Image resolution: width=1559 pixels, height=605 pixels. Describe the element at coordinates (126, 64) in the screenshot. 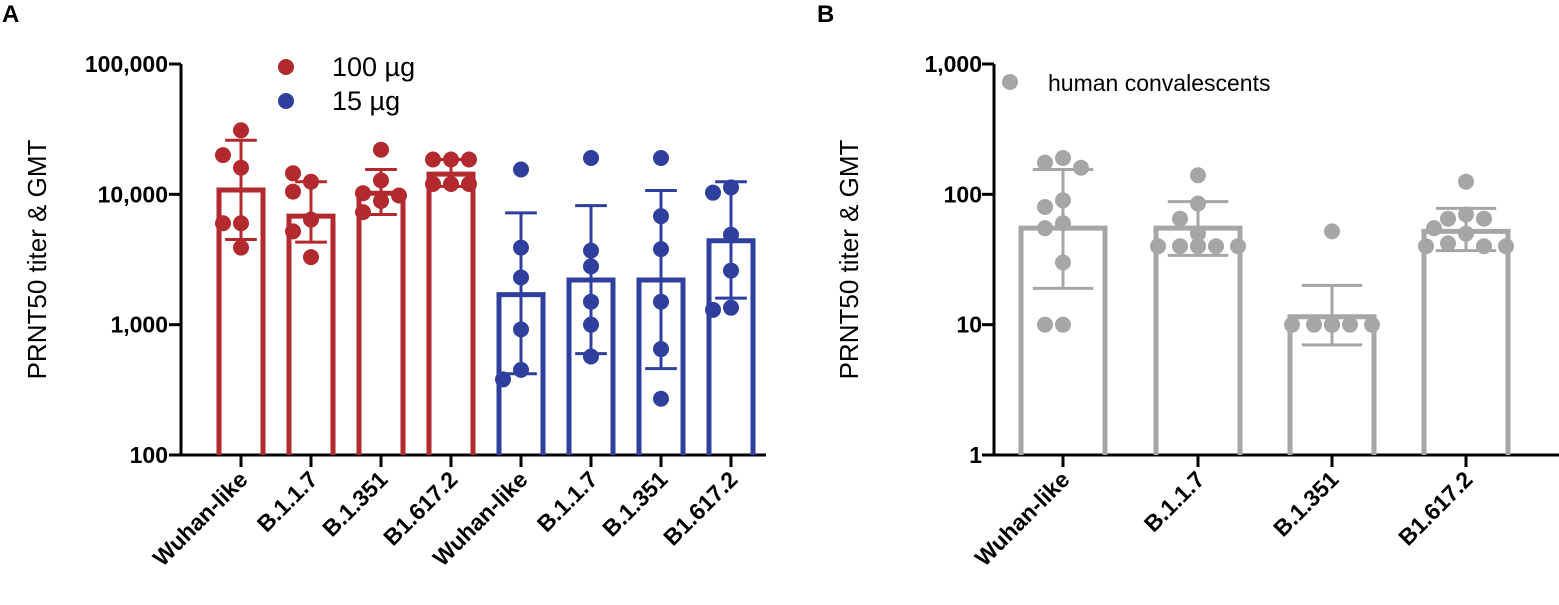

I see `y-tick-label: 100,000` at that location.